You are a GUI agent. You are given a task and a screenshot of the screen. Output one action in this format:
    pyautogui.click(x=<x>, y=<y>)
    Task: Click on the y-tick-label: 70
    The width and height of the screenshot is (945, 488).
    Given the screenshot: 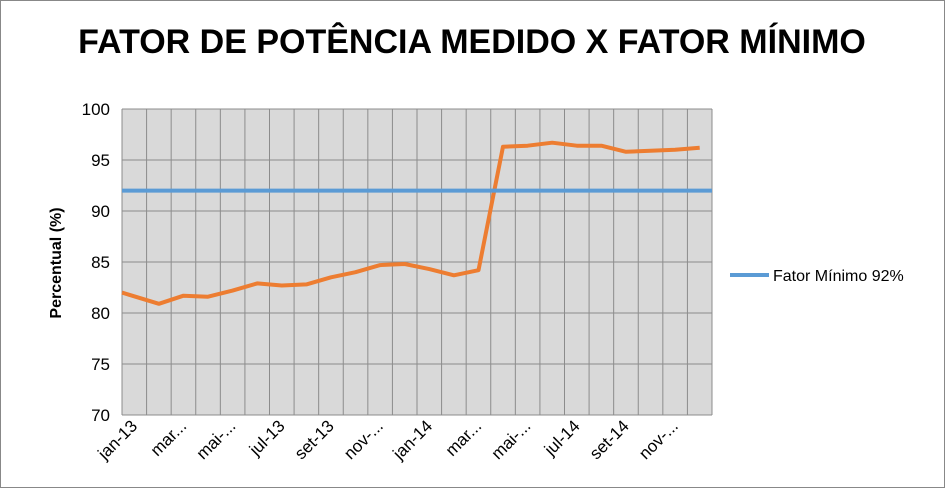 What is the action you would take?
    pyautogui.click(x=100, y=415)
    